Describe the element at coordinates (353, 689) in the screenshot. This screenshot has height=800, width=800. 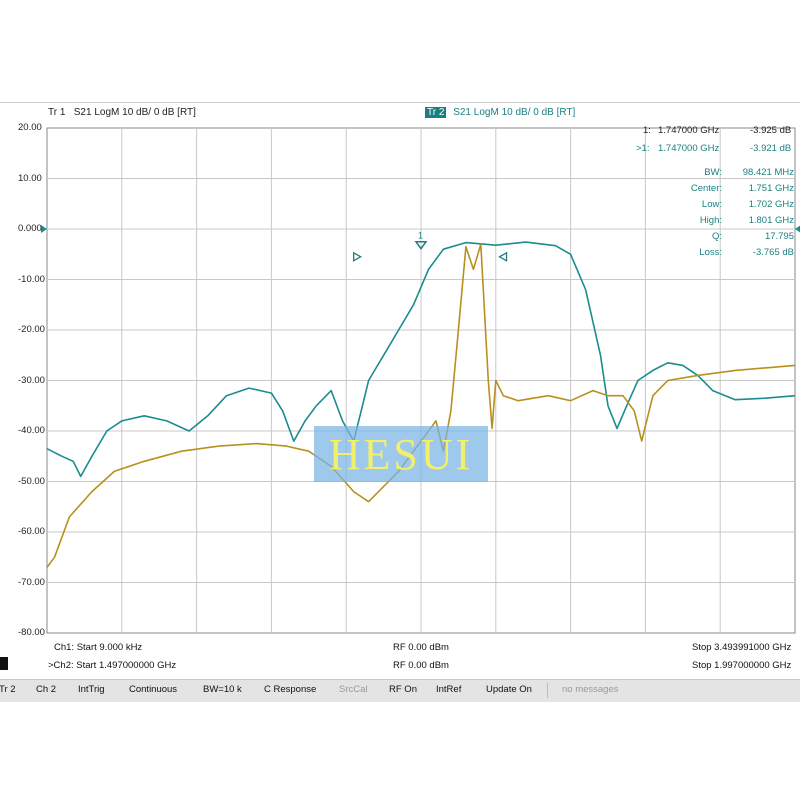
I see `softkey-source-cal: SrcCal` at that location.